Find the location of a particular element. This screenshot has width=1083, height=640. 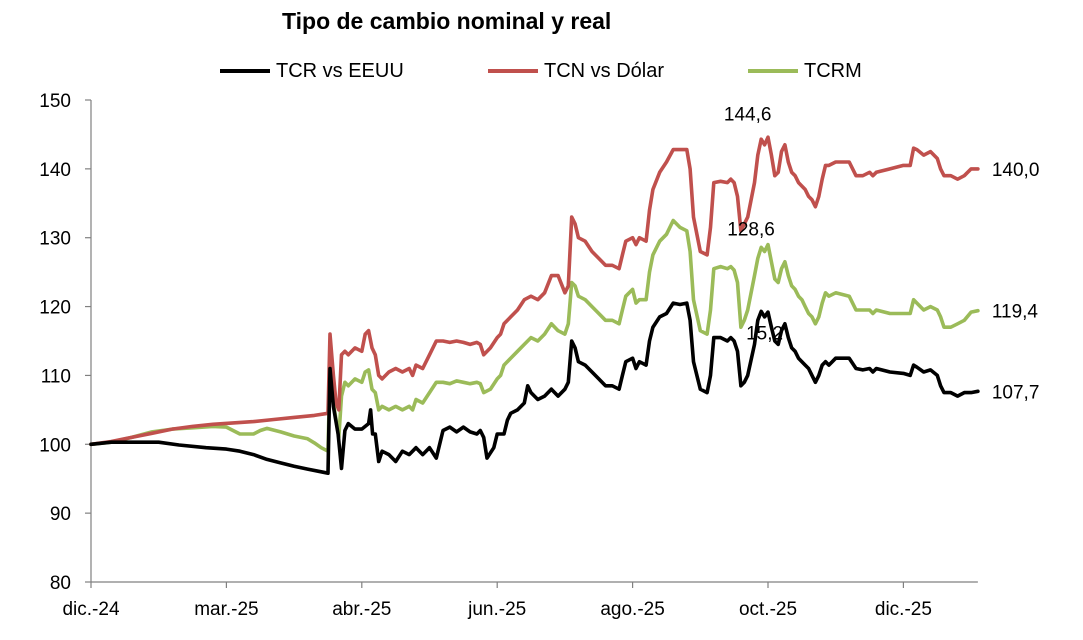

legend-item-tcrm: TCRM is located at coordinates (805, 71).